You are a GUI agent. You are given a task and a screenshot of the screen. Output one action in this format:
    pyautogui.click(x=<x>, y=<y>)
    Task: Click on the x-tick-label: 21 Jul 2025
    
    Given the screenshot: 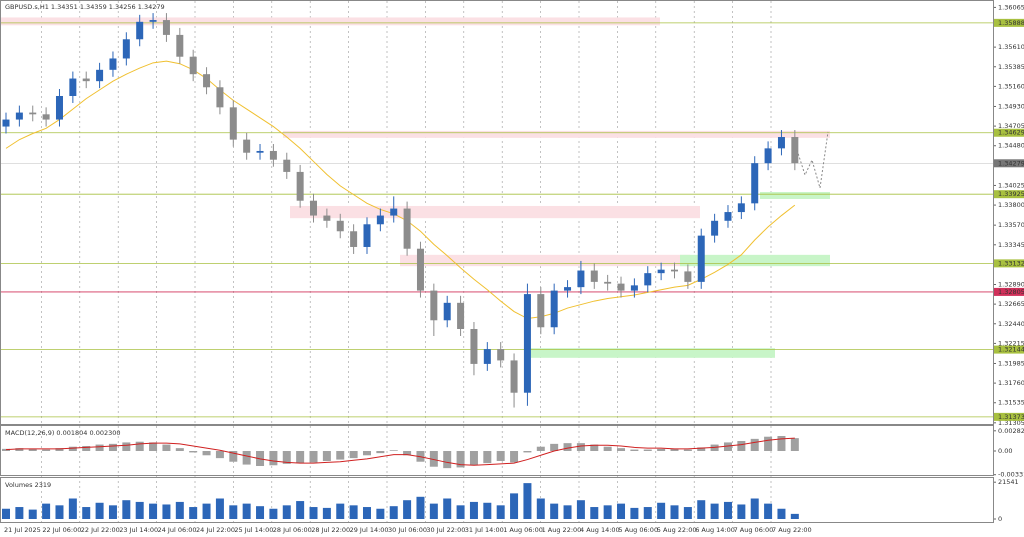 What is the action you would take?
    pyautogui.click(x=22, y=530)
    